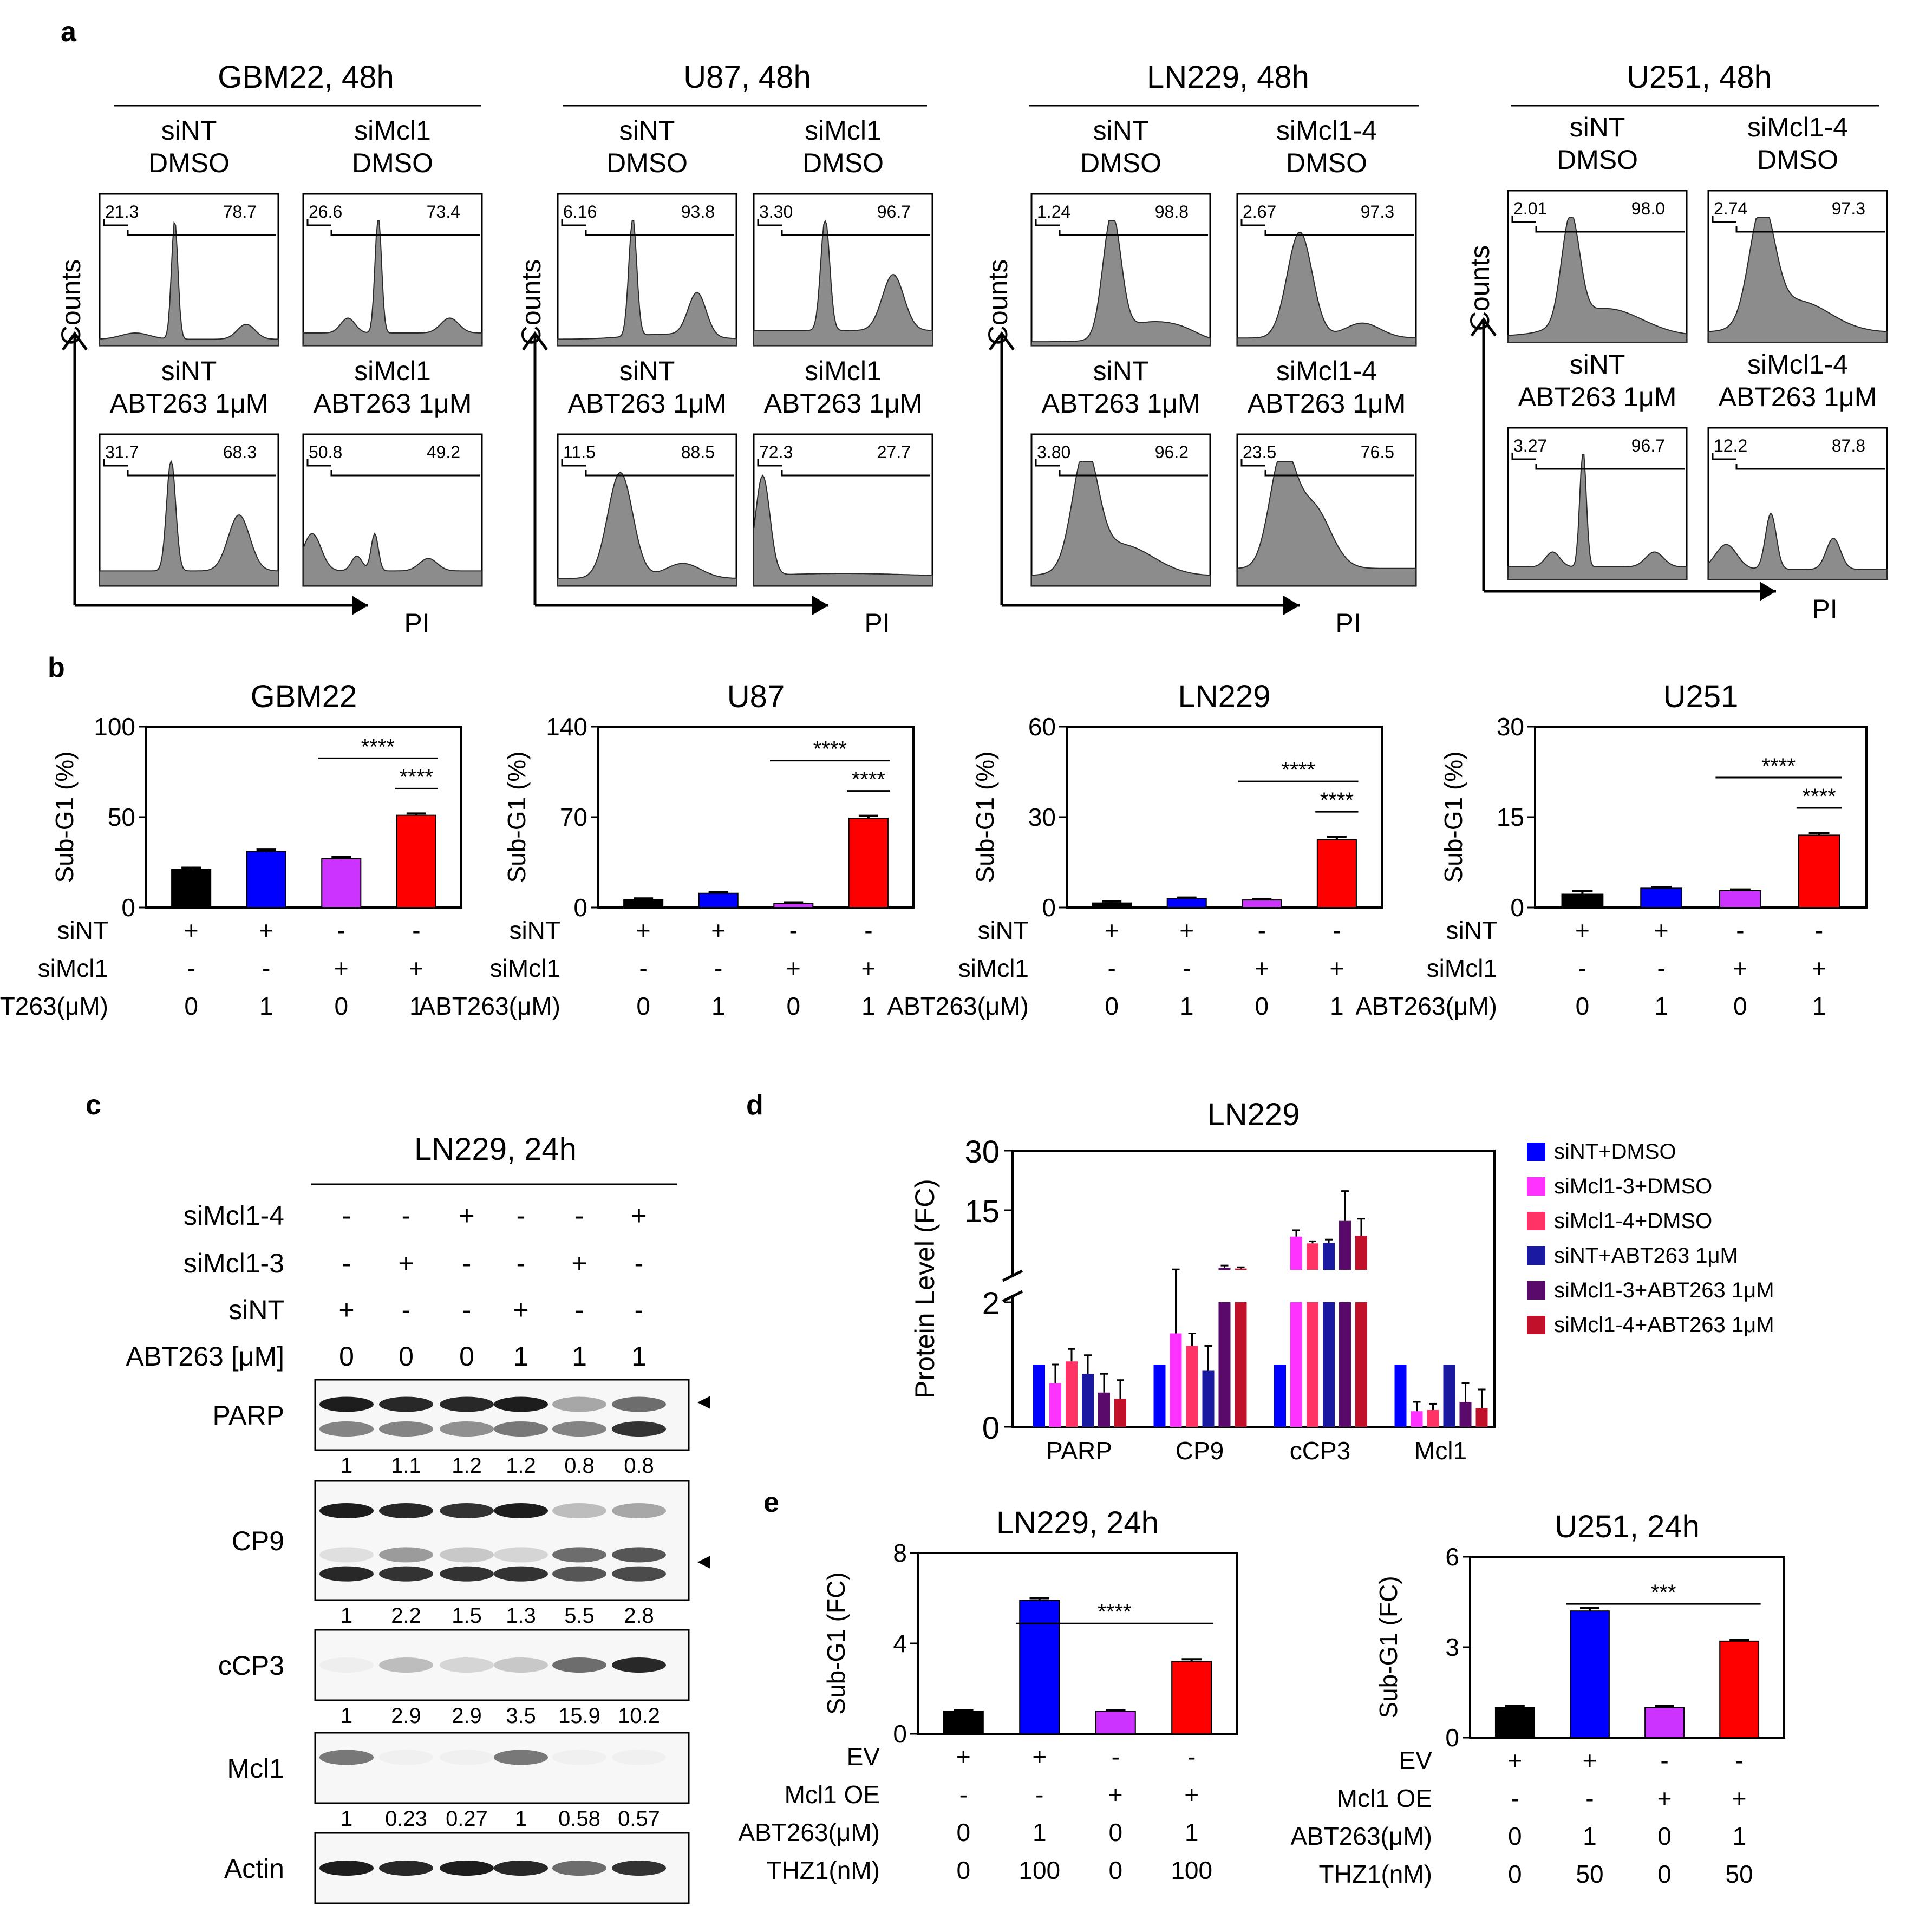 This screenshot has height=1932, width=1913. Describe the element at coordinates (1228, 77) in the screenshot. I see `flow-group-title: LN229, 48h` at that location.